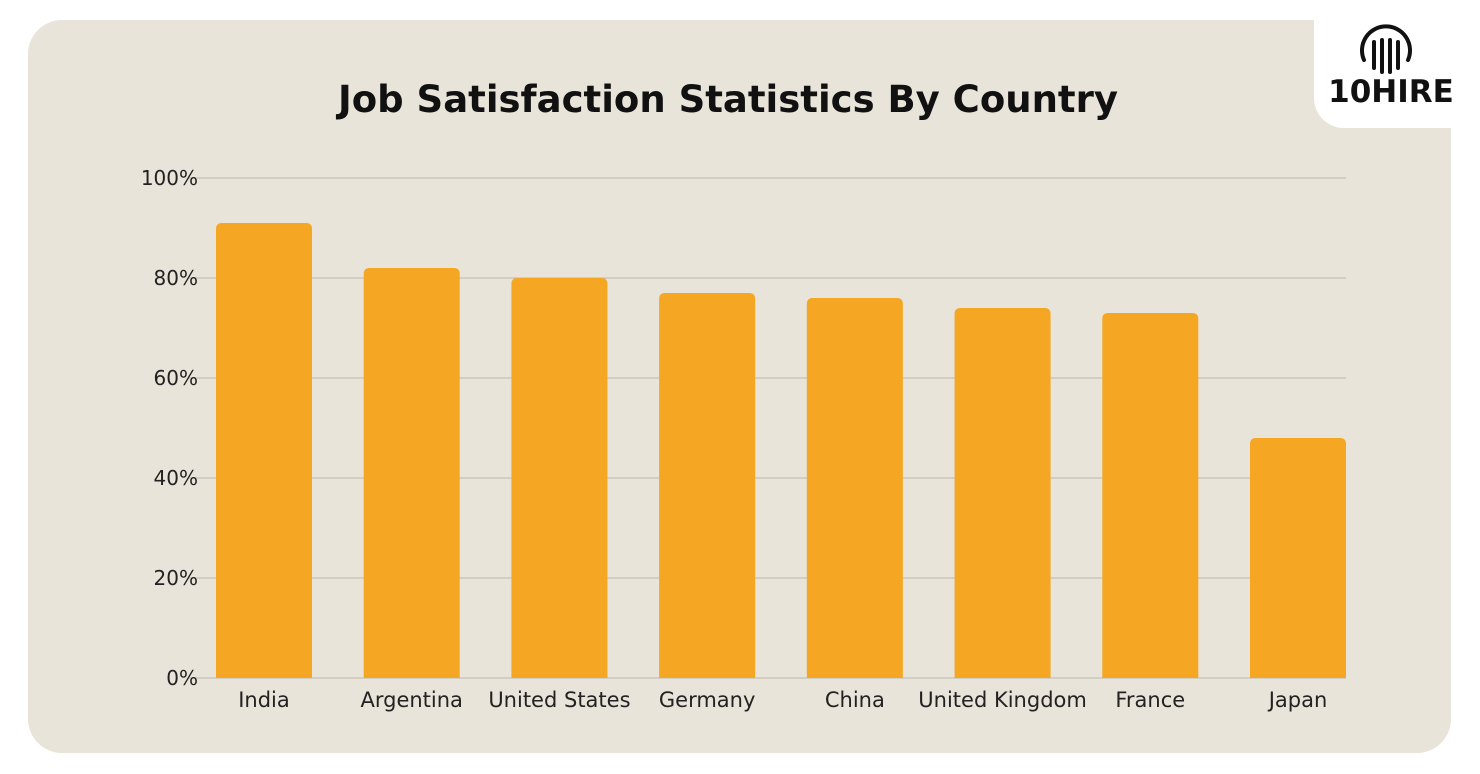  What do you see at coordinates (1298, 558) in the screenshot?
I see `bar-japan` at bounding box center [1298, 558].